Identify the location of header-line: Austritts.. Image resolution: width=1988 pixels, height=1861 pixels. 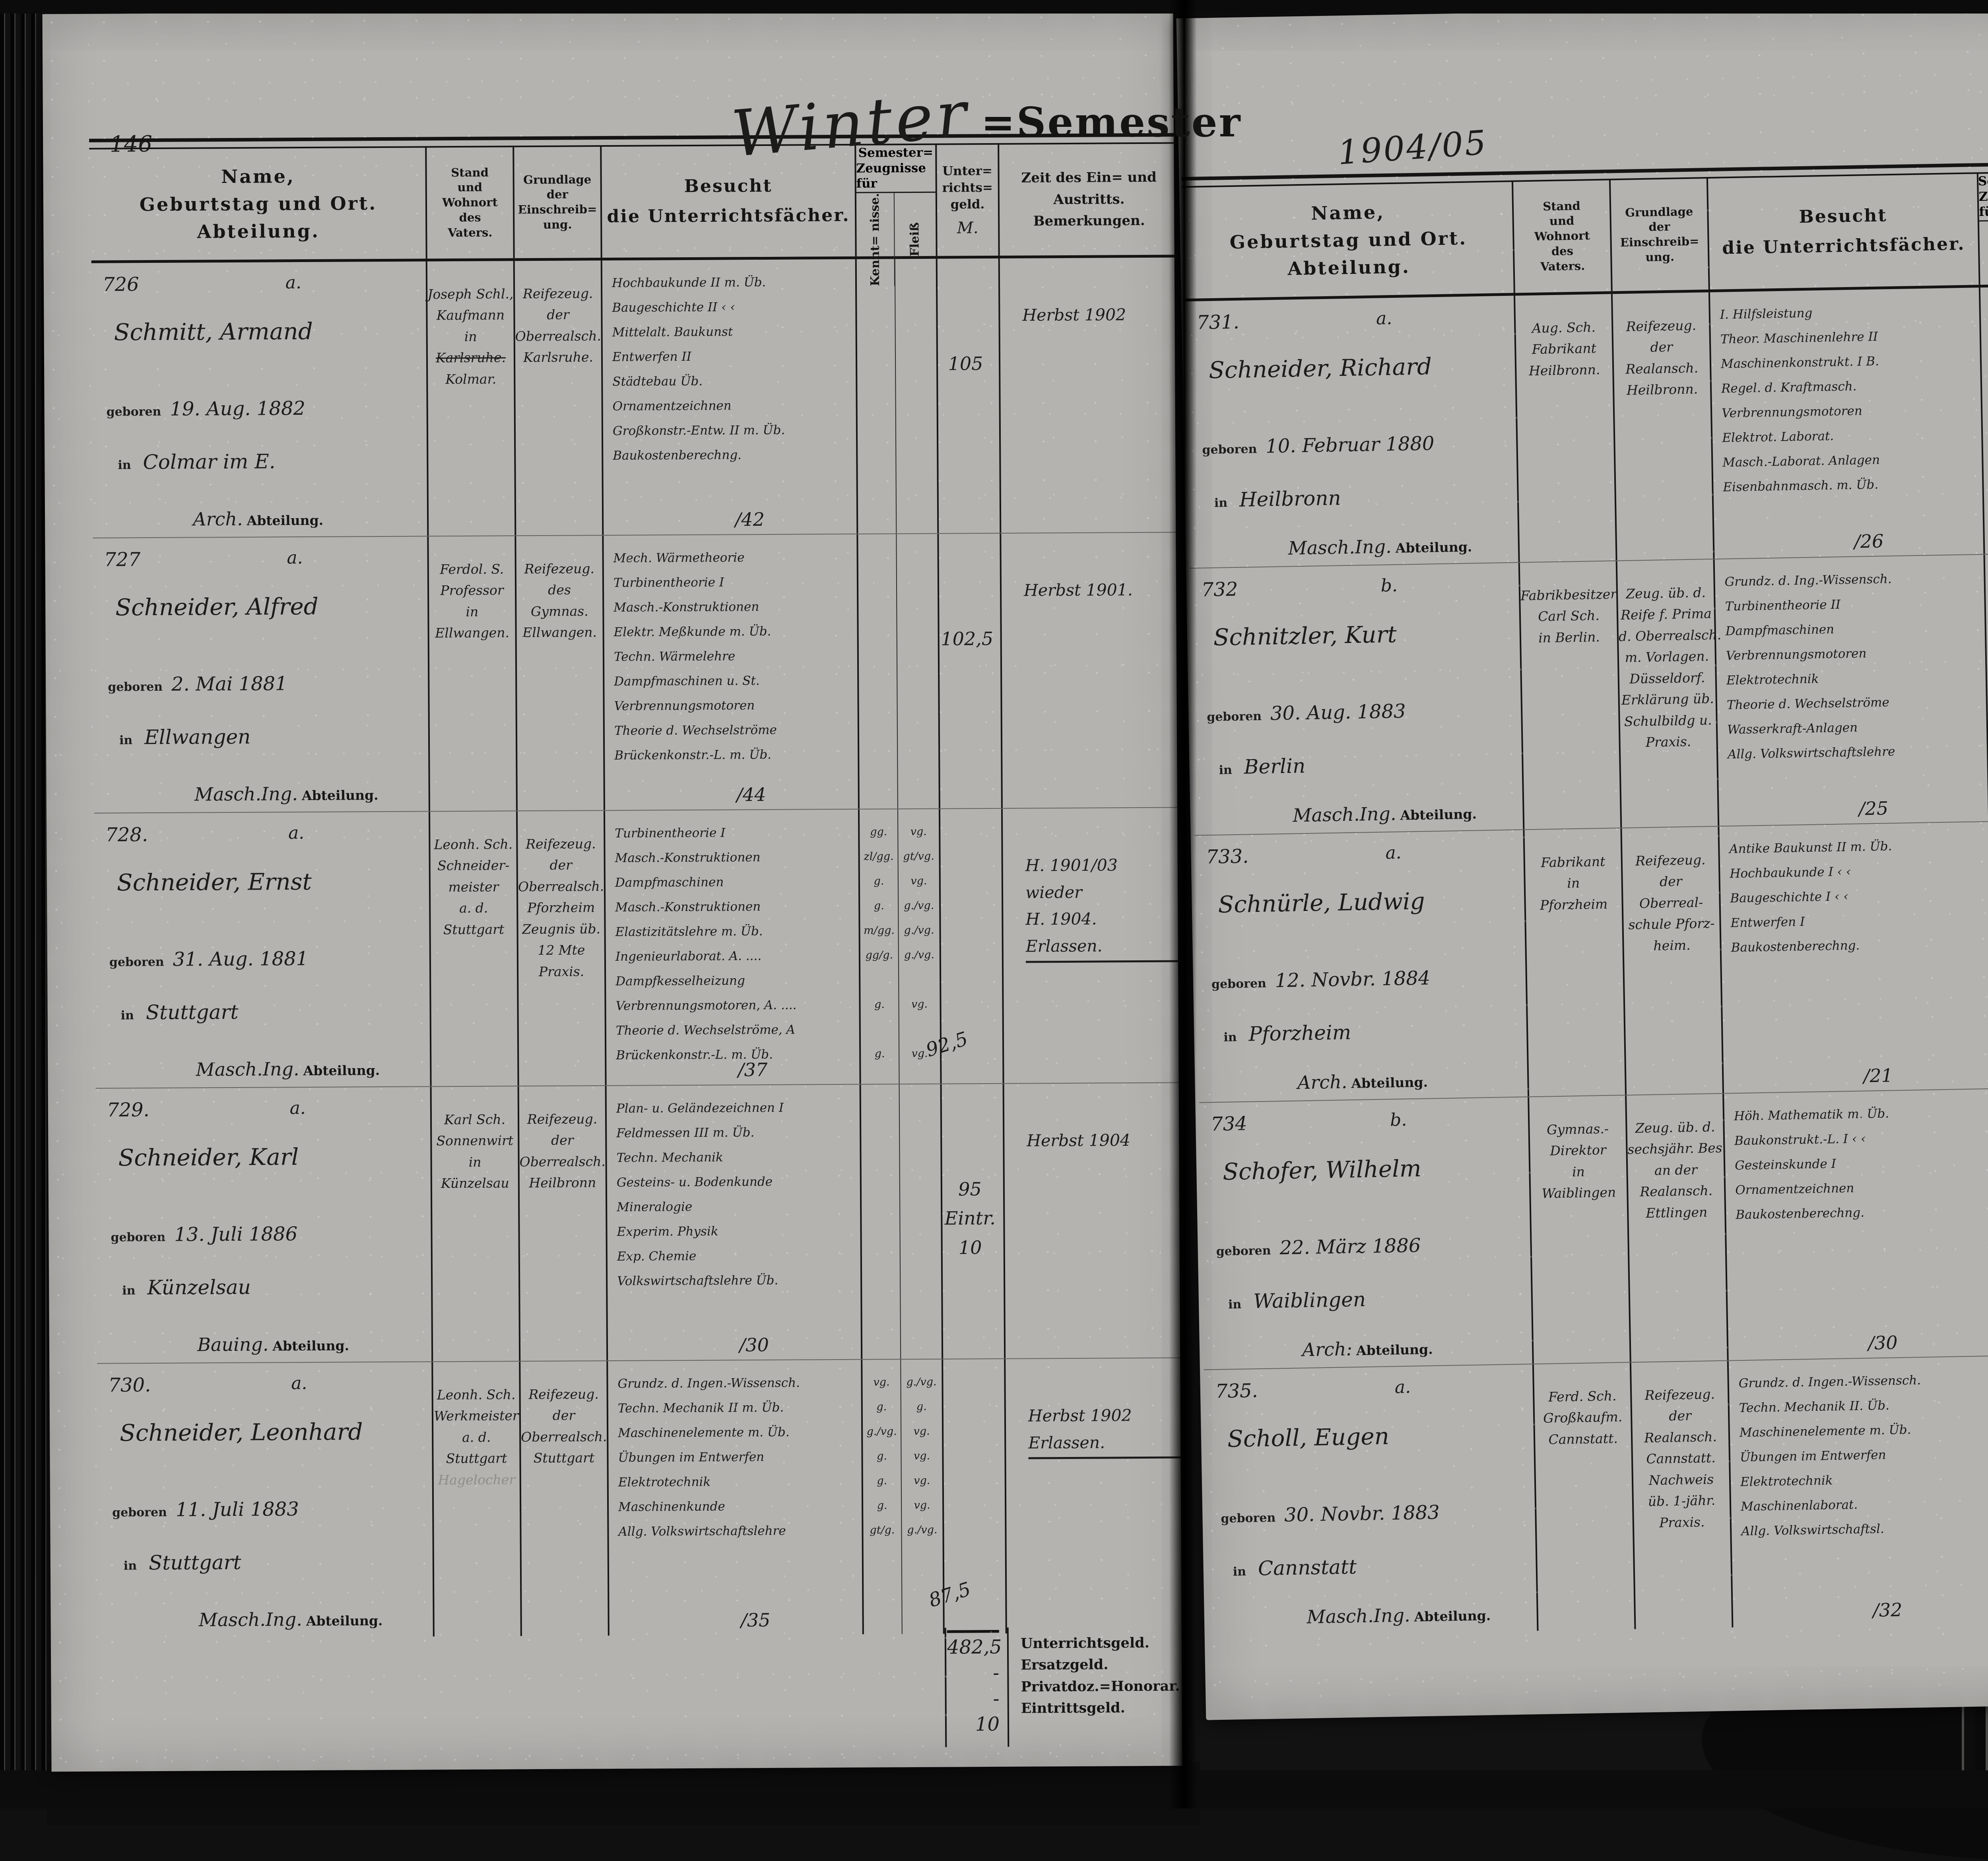
(1088, 199).